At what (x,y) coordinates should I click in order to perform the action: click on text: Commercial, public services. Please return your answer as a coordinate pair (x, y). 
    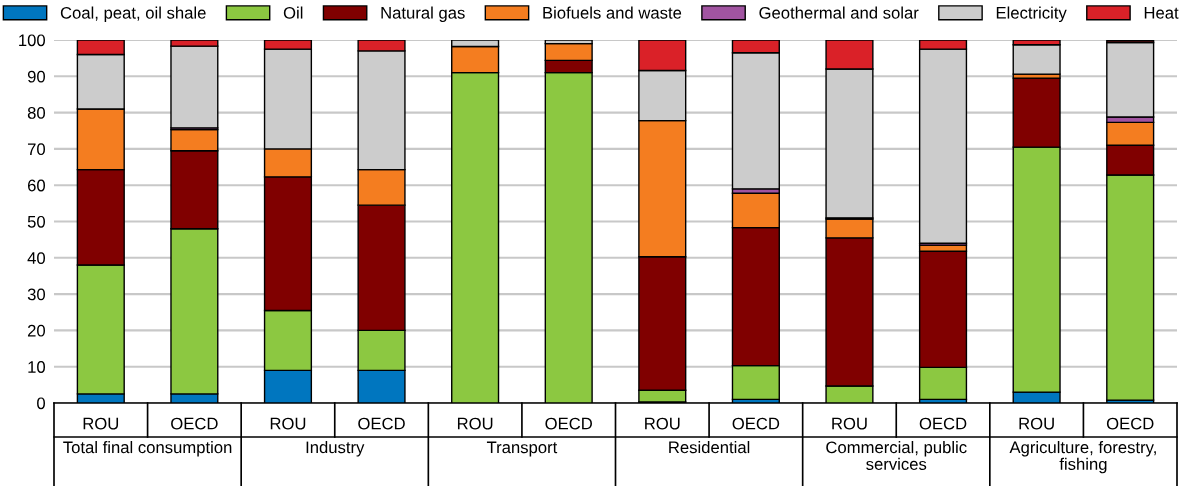
    Looking at the image, I should click on (896, 455).